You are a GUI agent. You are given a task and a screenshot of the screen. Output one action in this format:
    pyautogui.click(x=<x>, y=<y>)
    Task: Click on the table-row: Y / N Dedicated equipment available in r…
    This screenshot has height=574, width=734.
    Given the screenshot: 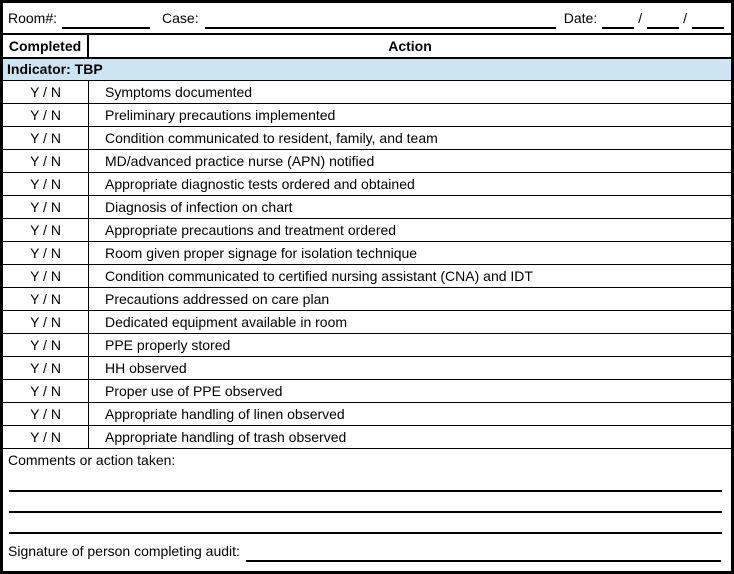 What is the action you would take?
    pyautogui.click(x=367, y=322)
    